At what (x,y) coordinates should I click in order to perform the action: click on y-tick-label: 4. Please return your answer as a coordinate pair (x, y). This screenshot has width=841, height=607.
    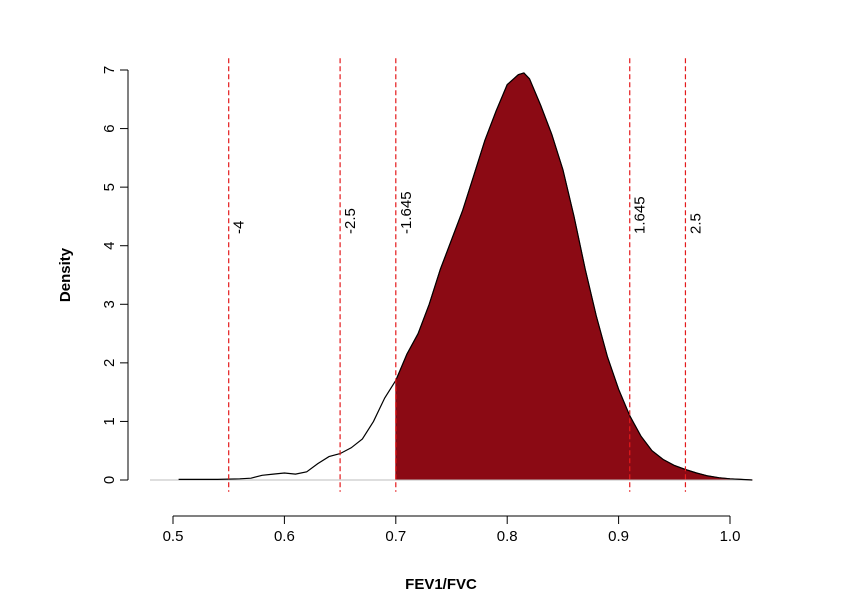
    Looking at the image, I should click on (109, 246).